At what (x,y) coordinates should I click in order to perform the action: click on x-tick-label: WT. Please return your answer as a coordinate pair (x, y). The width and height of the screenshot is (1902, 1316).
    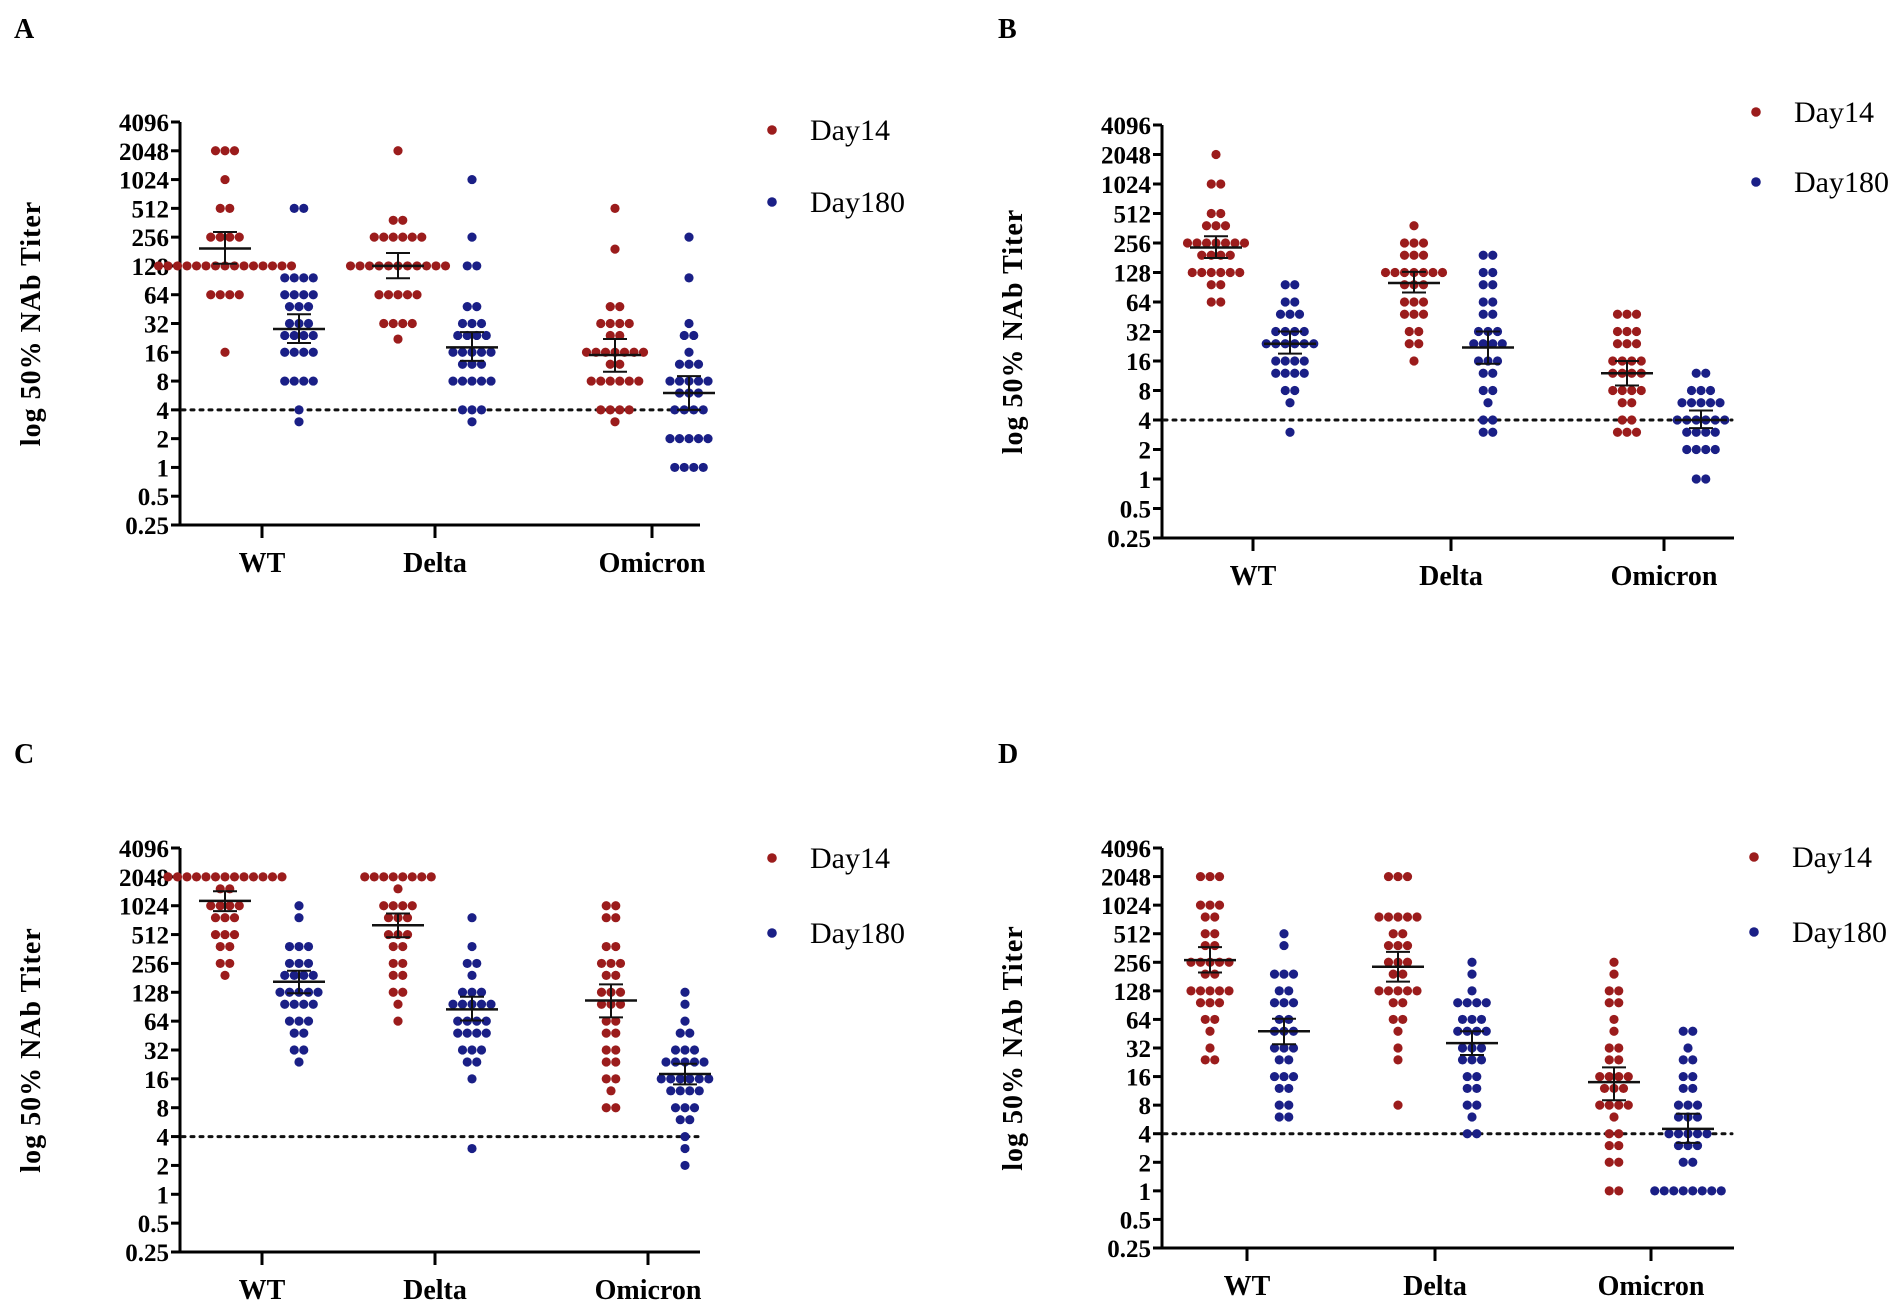
    Looking at the image, I should click on (262, 563).